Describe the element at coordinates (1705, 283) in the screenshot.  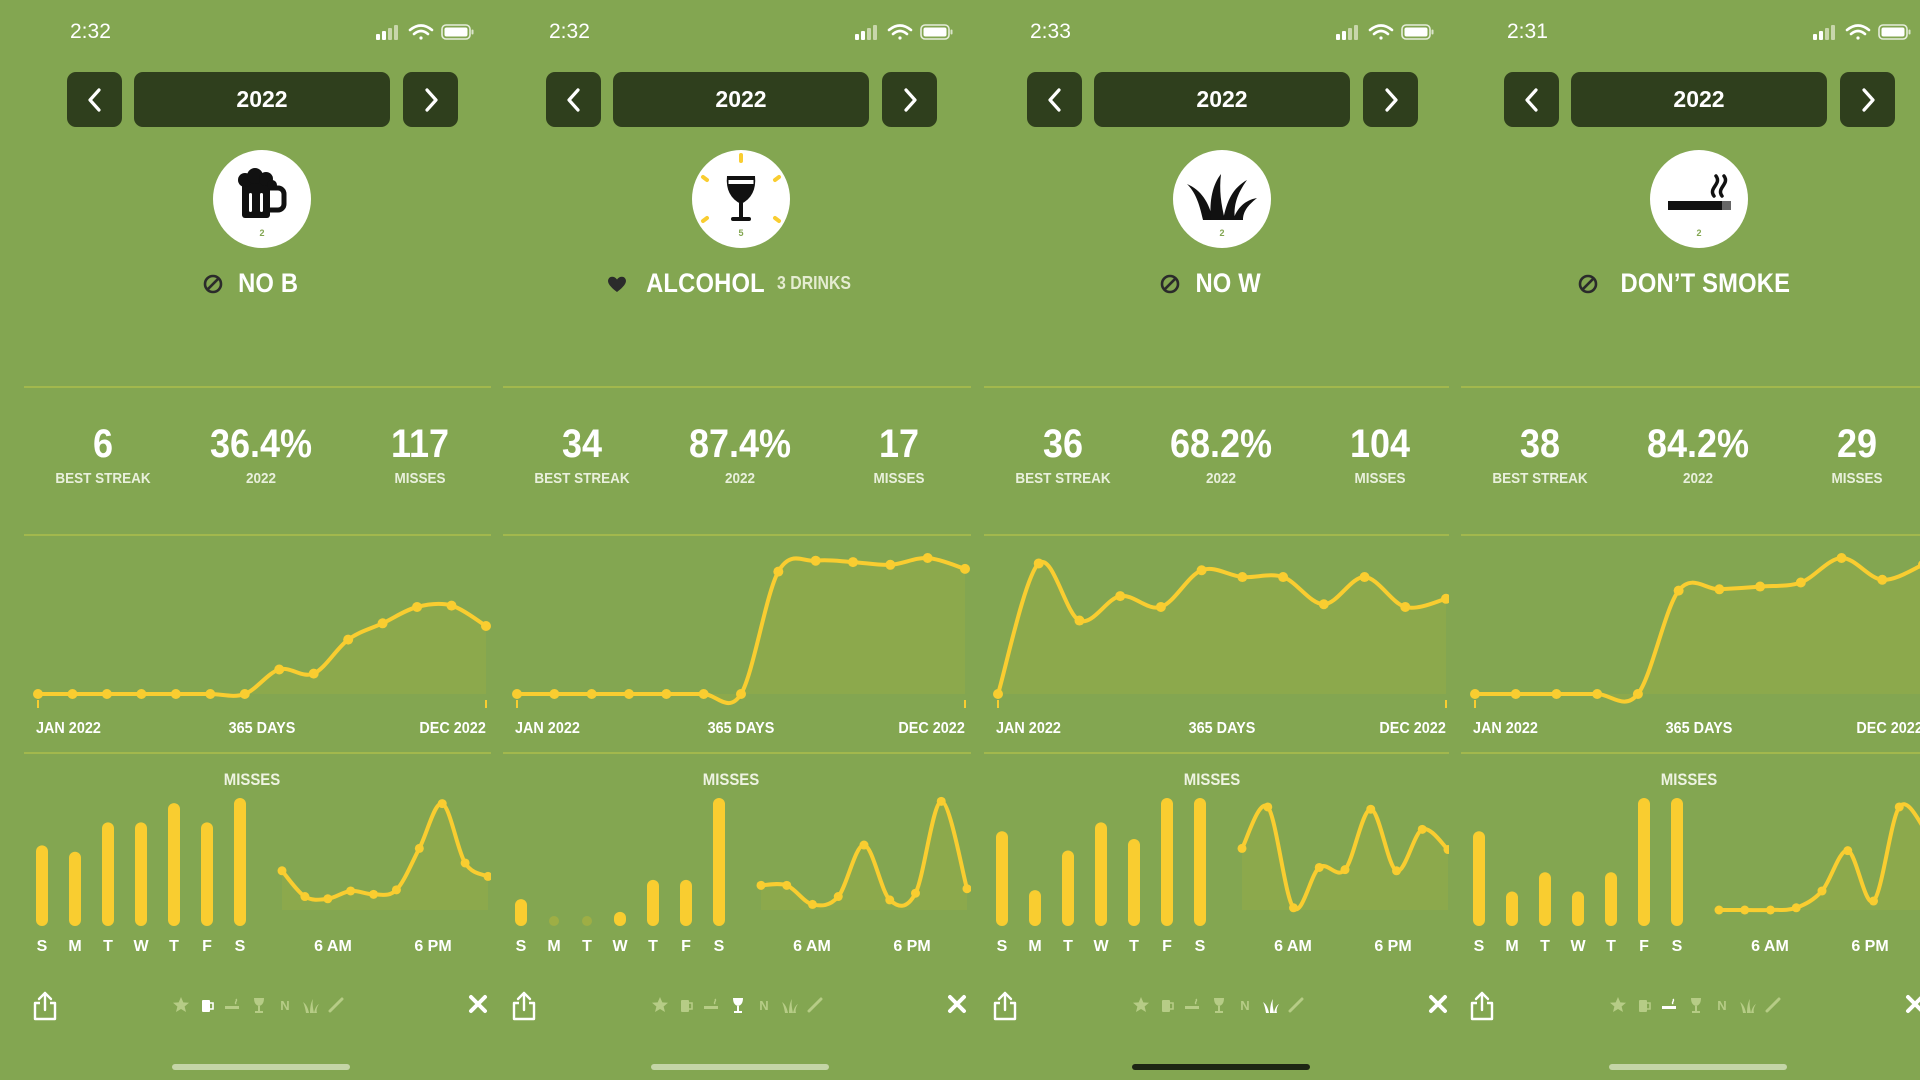
I see `habit-title: DON’T SMOKE` at that location.